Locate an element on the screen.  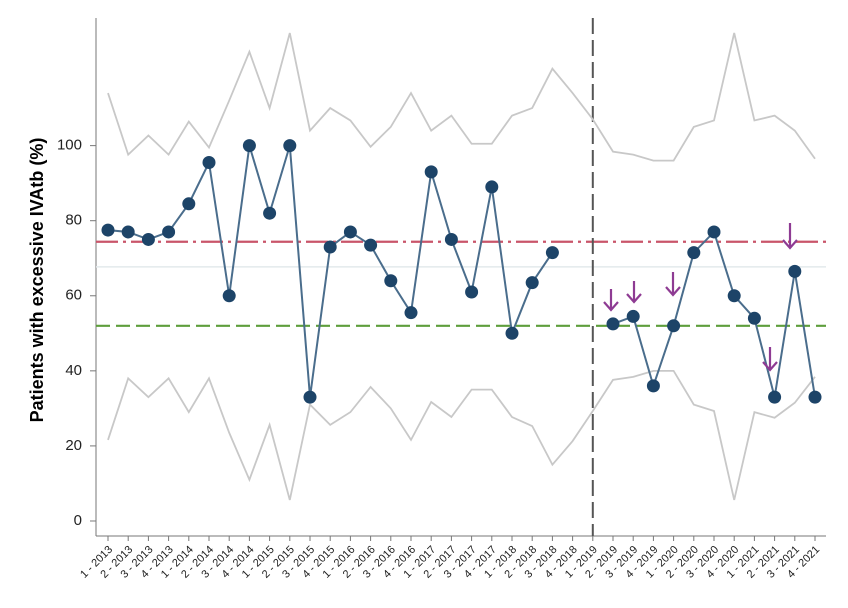
y-tick-label: 60 is located at coordinates (73, 295).